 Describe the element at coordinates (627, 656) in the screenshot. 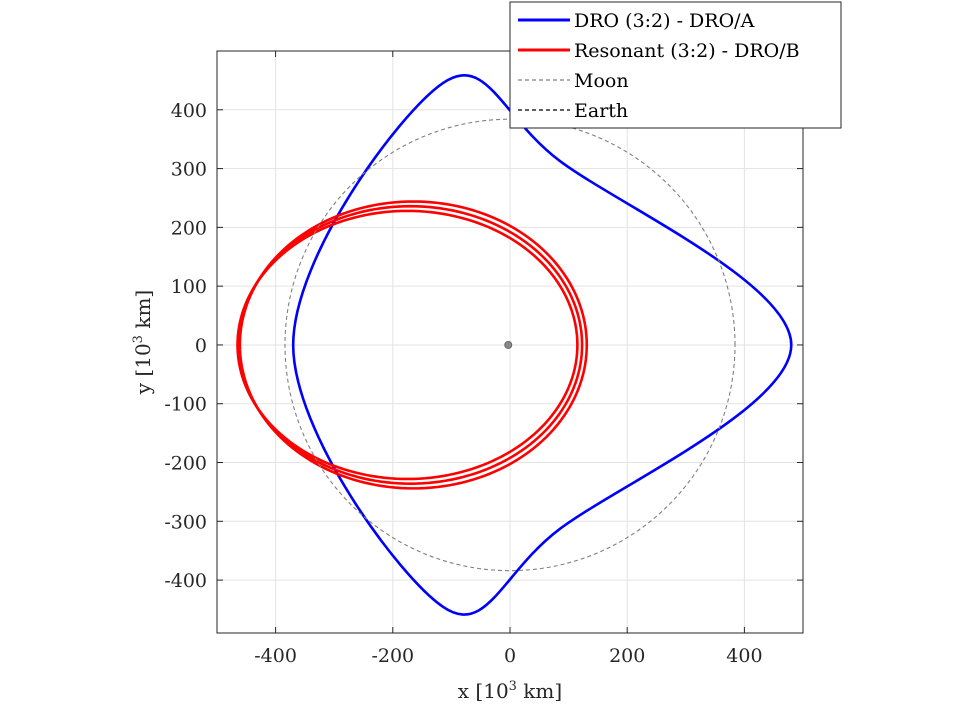

I see `x-tick-label: 200` at that location.